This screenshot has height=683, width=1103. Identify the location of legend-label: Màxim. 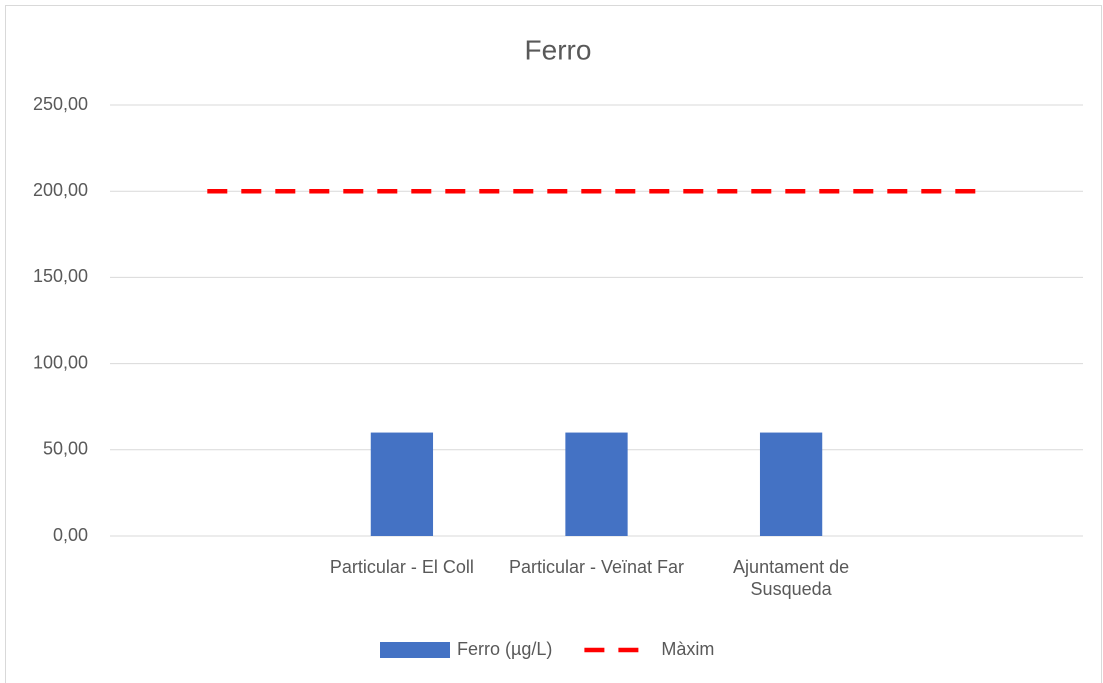
(687, 649).